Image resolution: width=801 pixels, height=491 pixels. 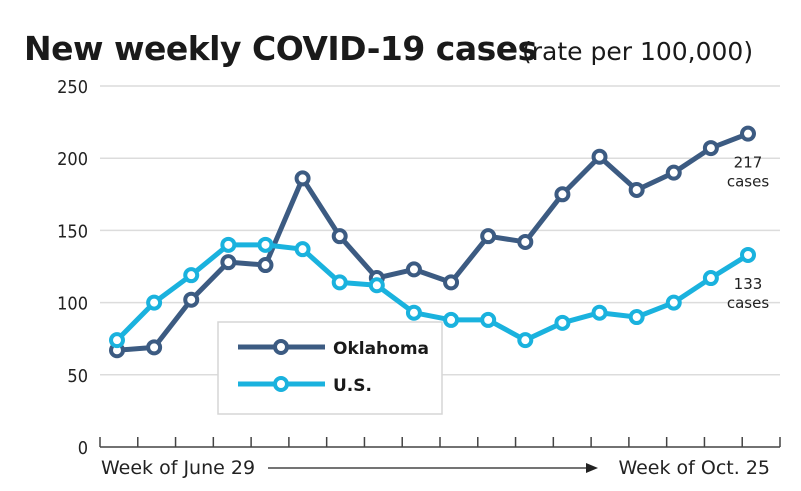 I want to click on legend: Oklahoma U.S., so click(x=330, y=368).